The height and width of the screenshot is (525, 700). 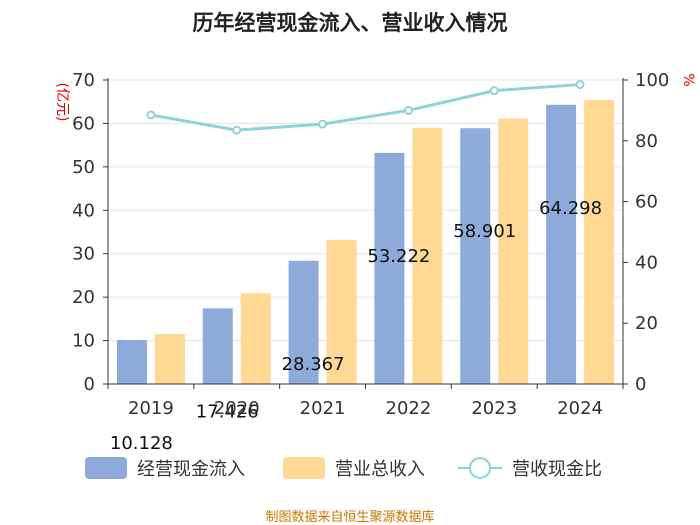 I want to click on data-label: 64.298, so click(x=570, y=208).